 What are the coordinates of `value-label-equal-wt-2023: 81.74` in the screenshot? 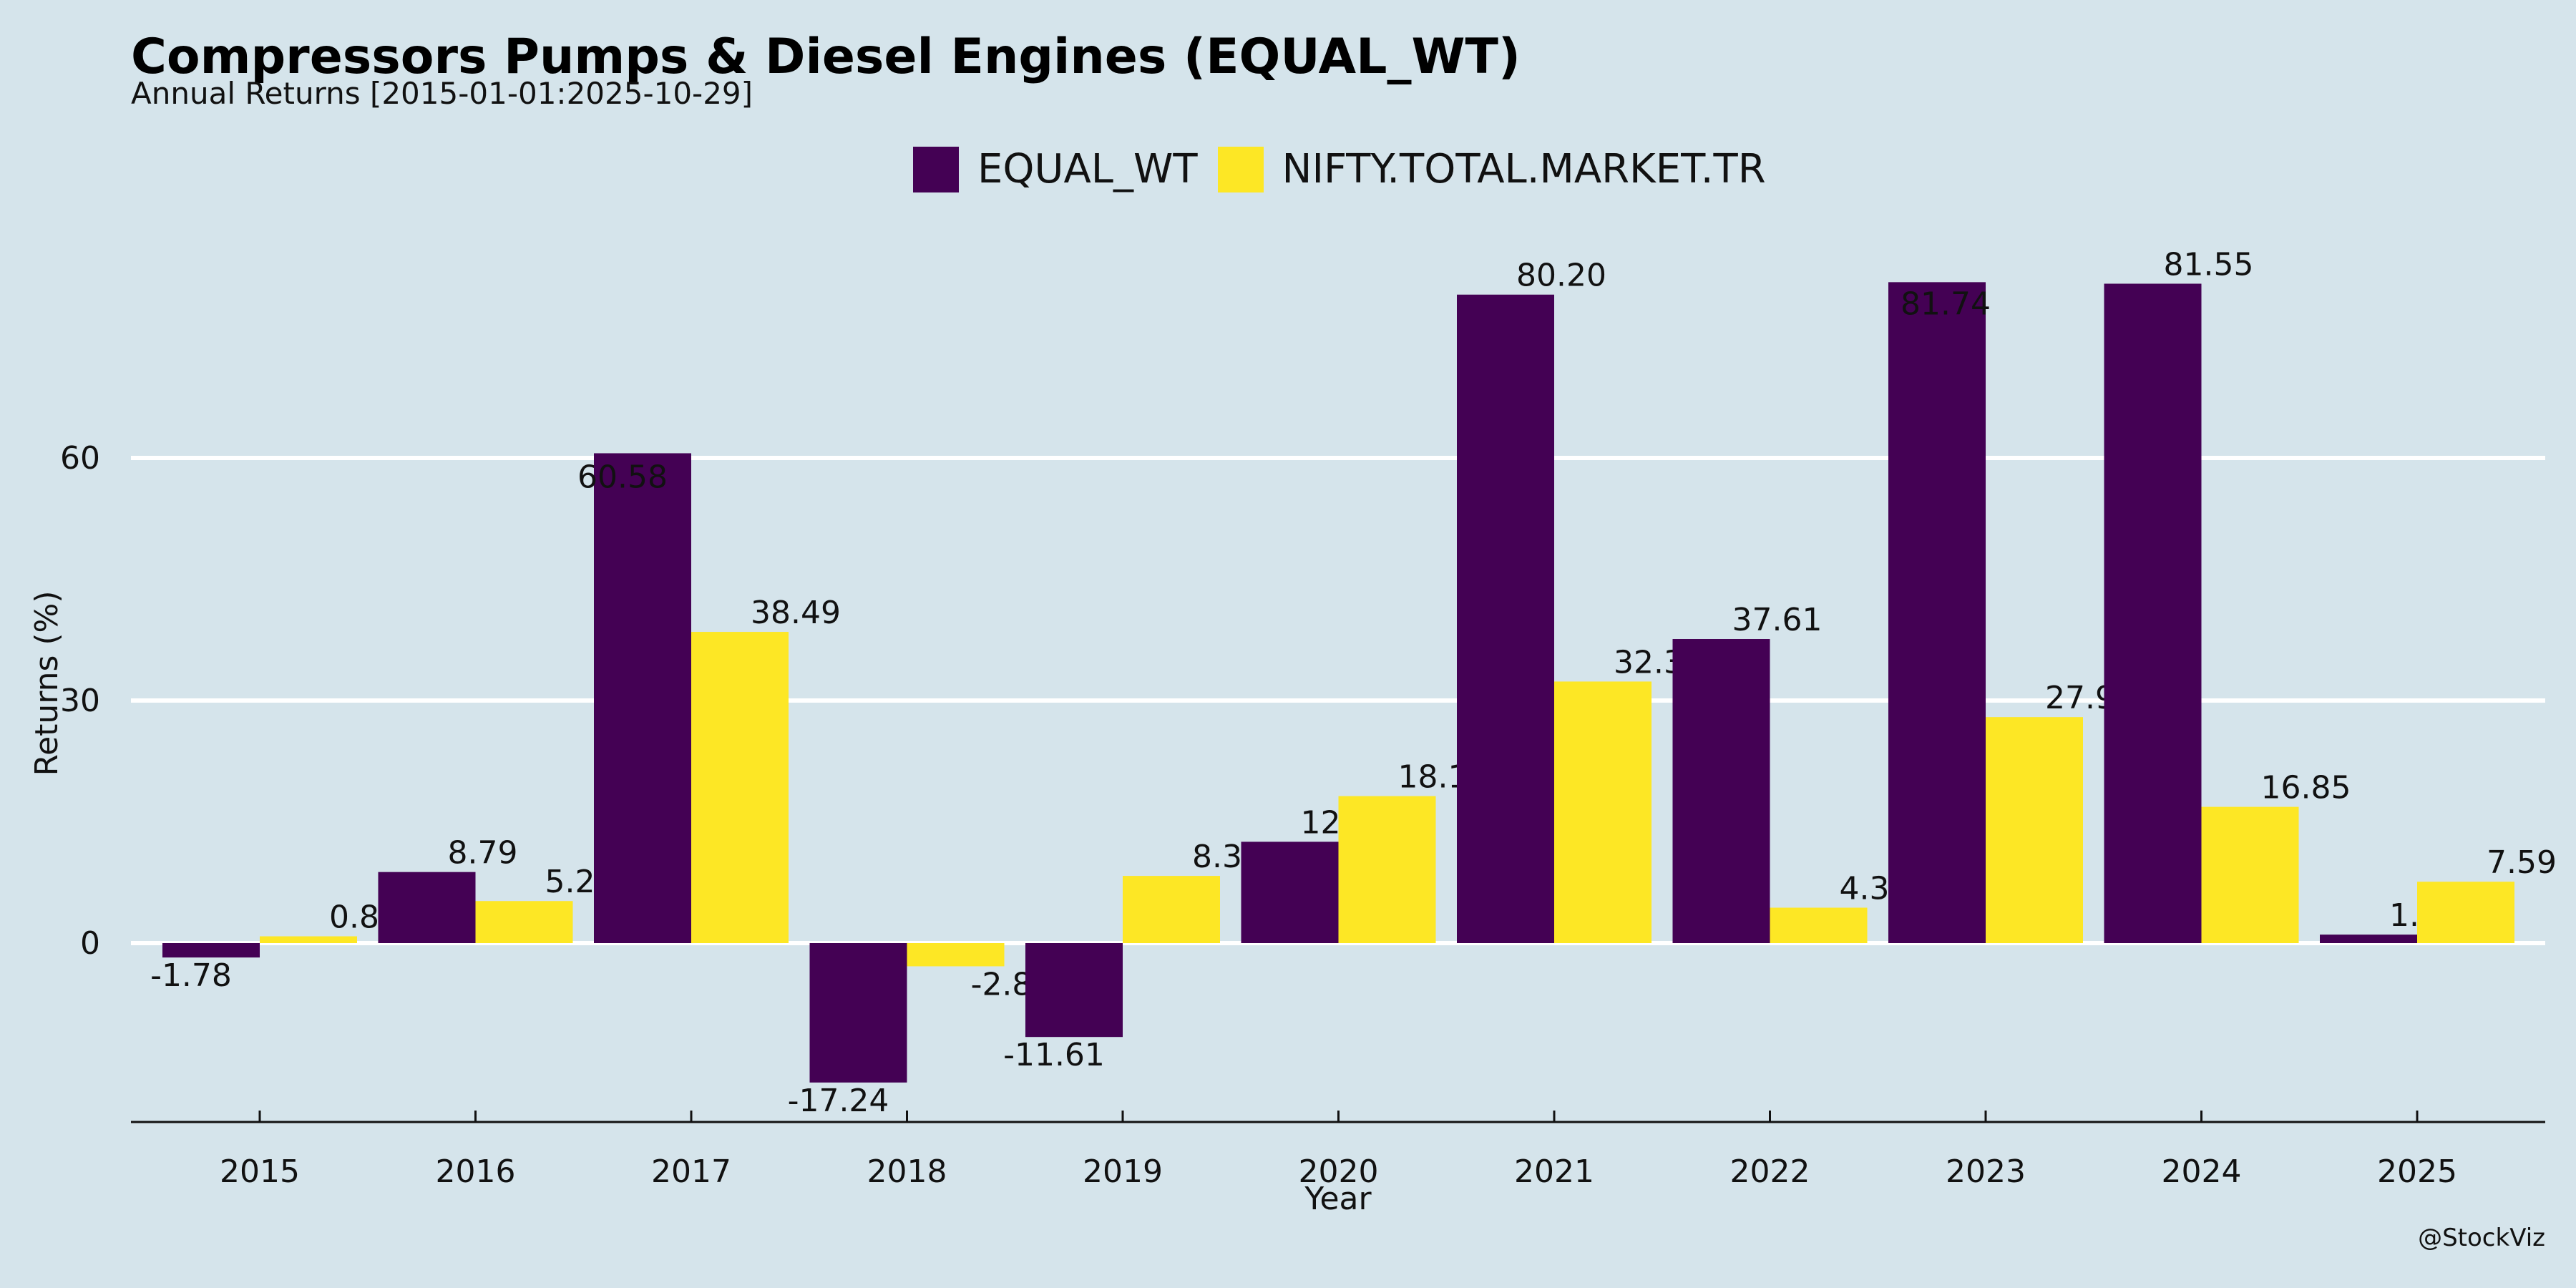 It's located at (1946, 304).